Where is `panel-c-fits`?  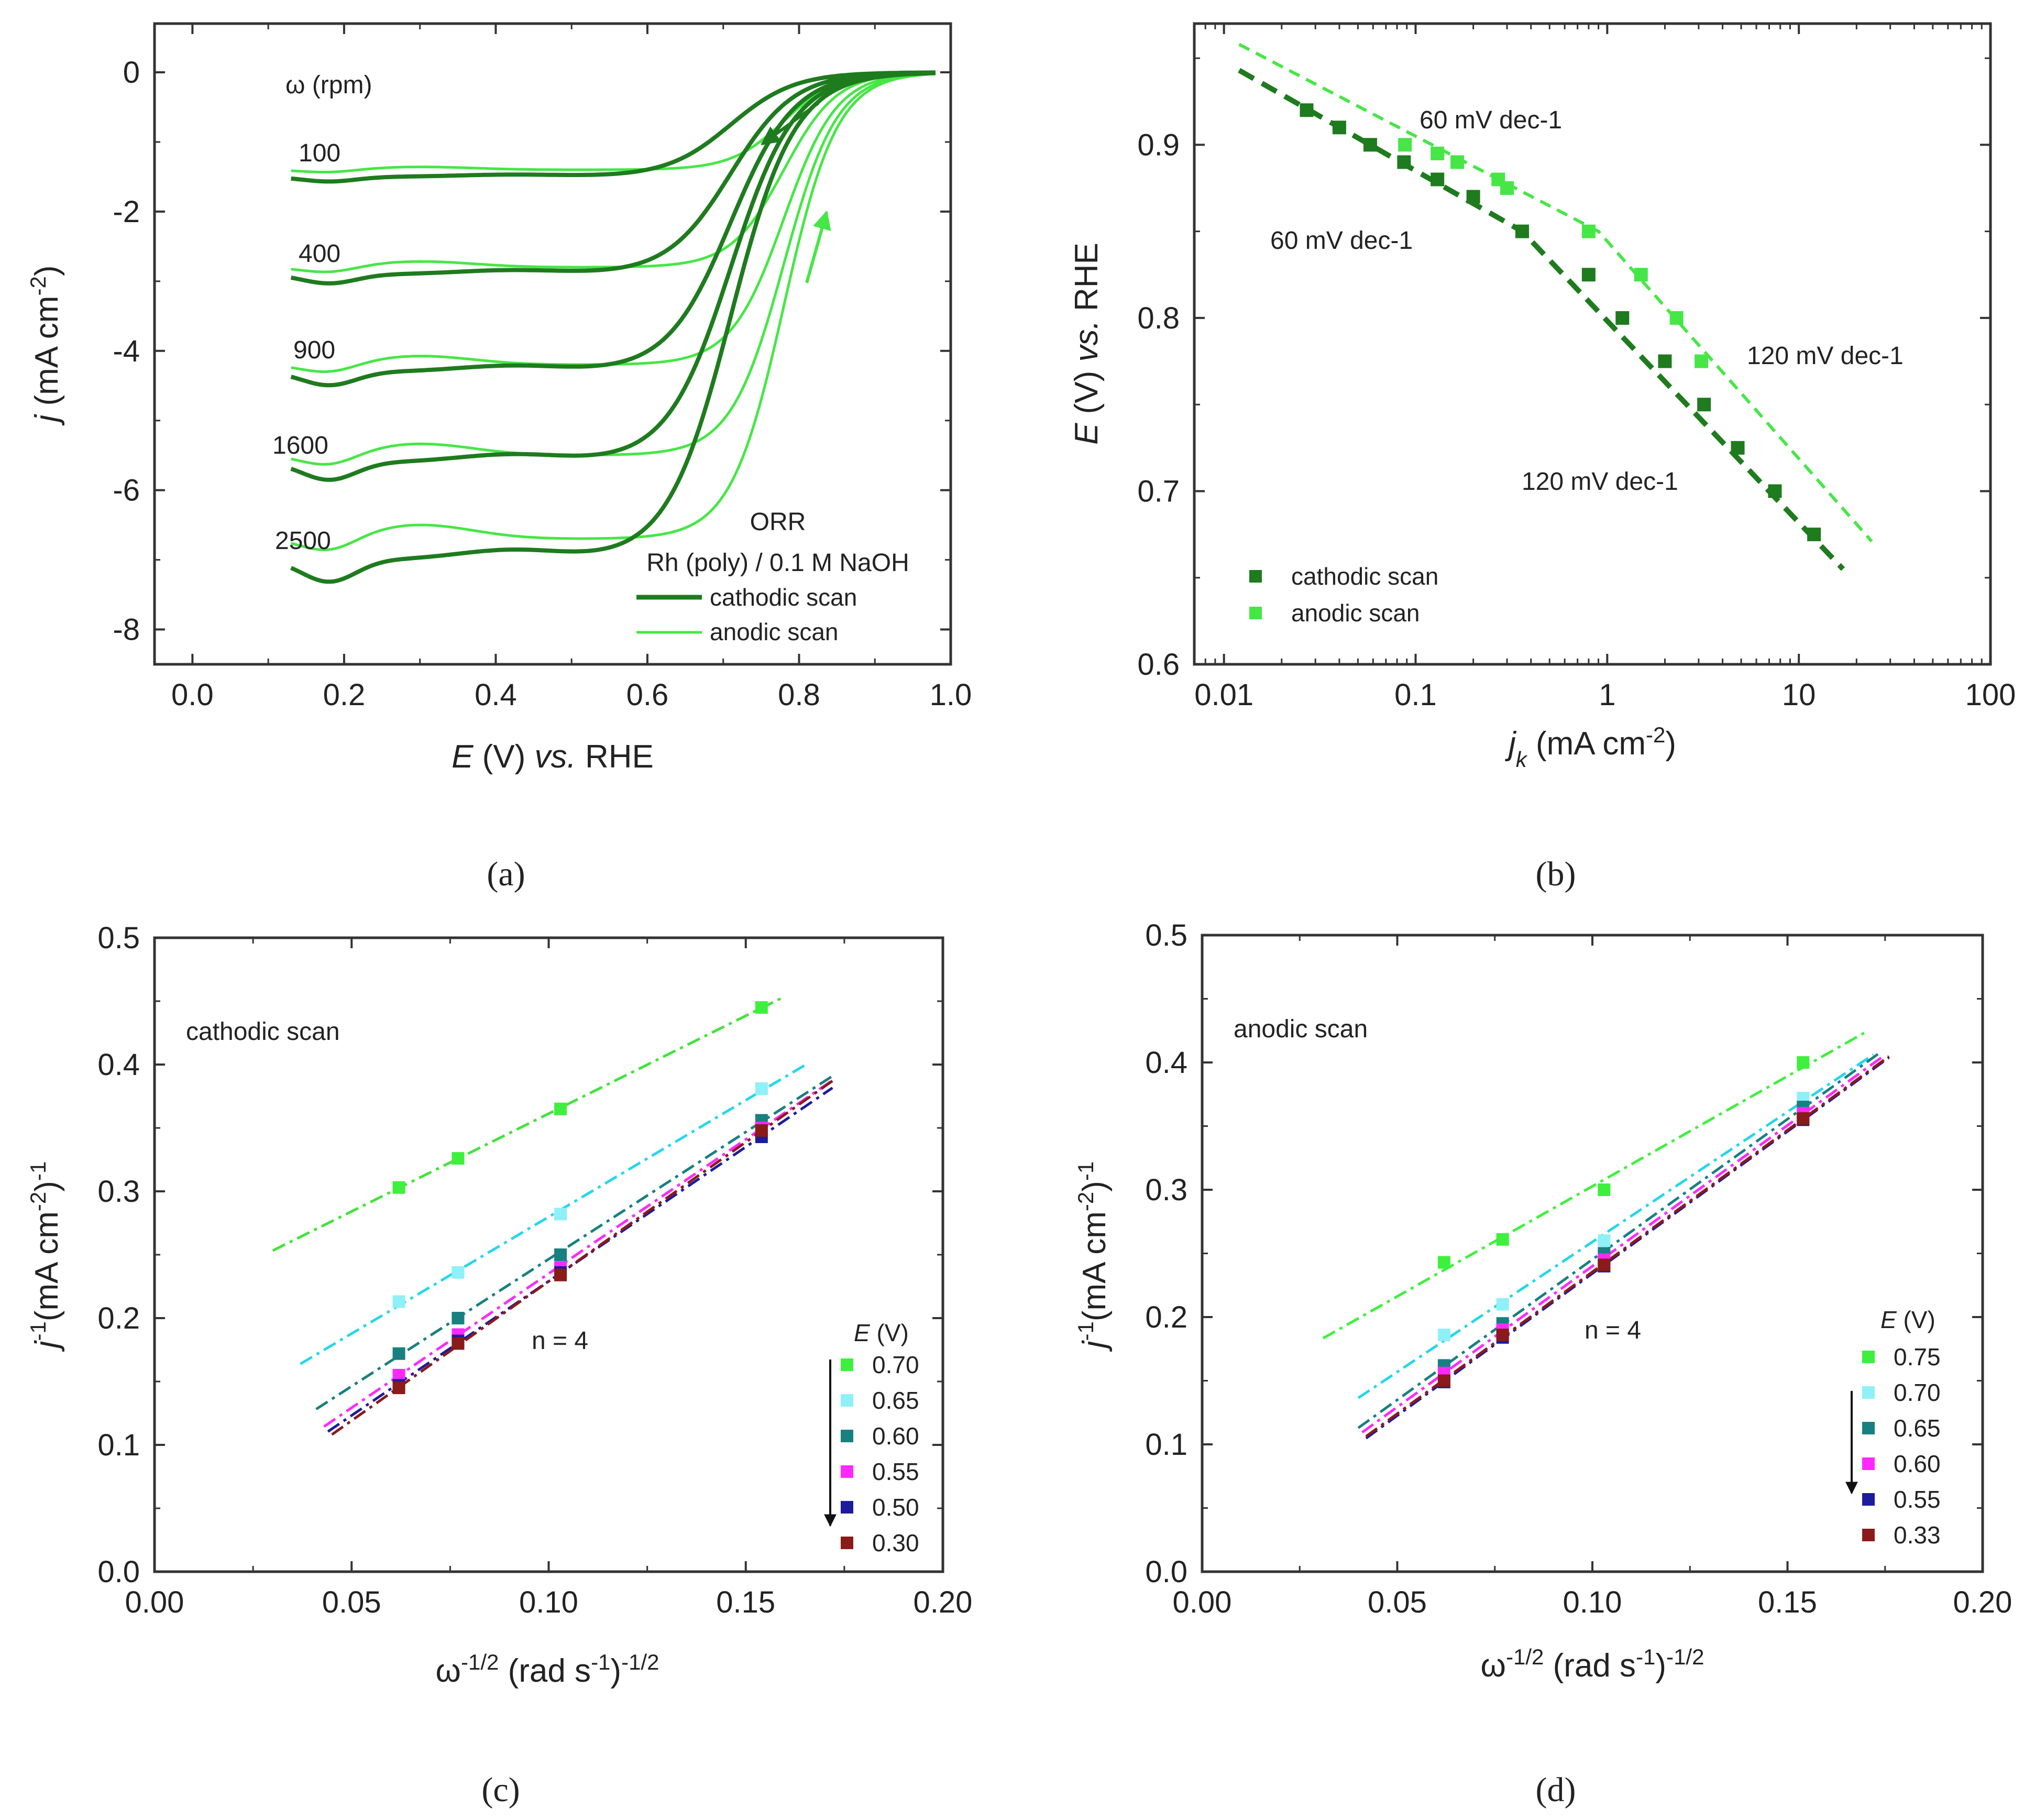
panel-c-fits is located at coordinates (552, 1216).